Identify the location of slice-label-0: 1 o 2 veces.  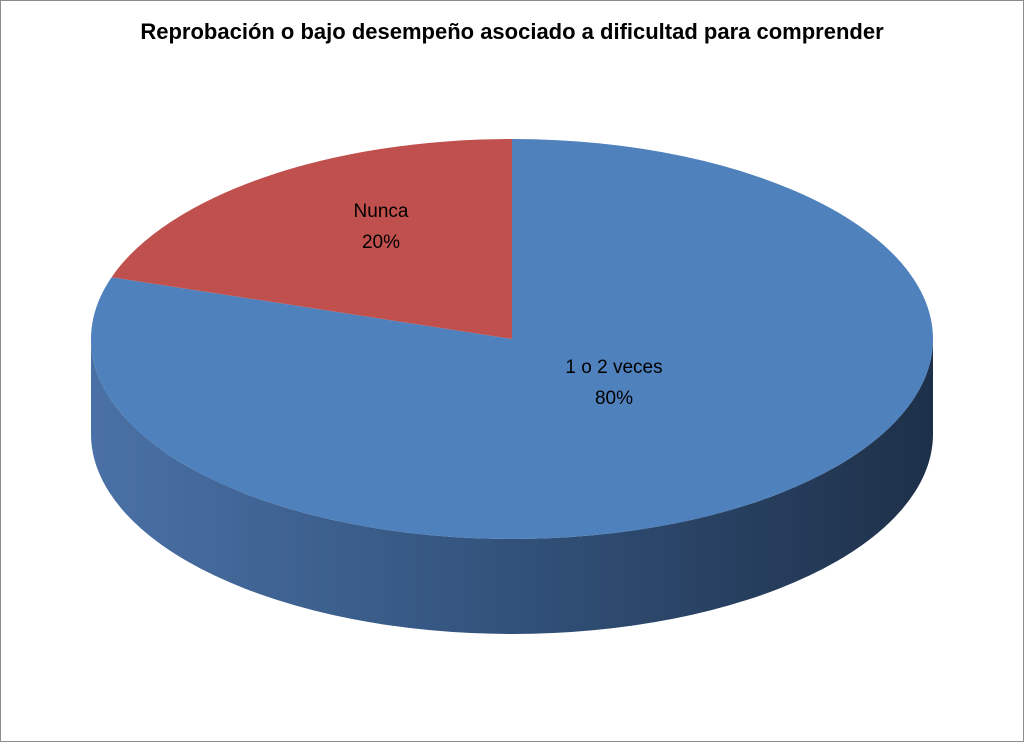
(613, 367).